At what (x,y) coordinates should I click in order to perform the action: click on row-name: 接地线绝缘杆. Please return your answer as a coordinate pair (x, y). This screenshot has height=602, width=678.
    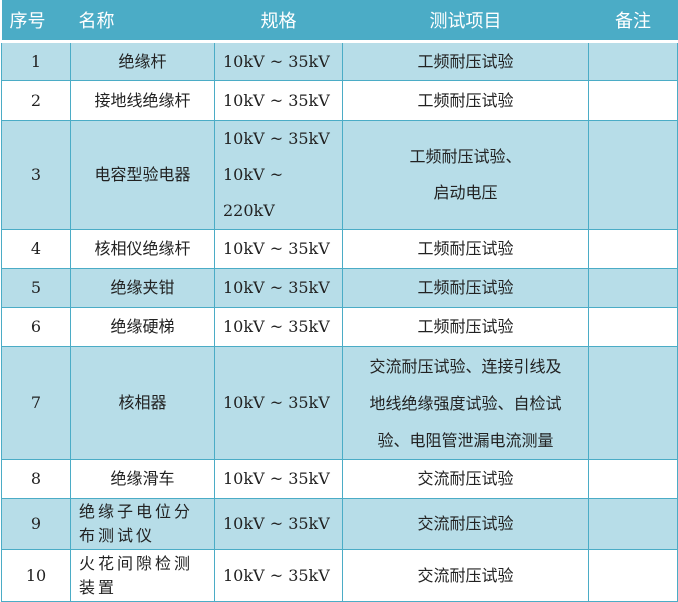
    Looking at the image, I should click on (142, 100).